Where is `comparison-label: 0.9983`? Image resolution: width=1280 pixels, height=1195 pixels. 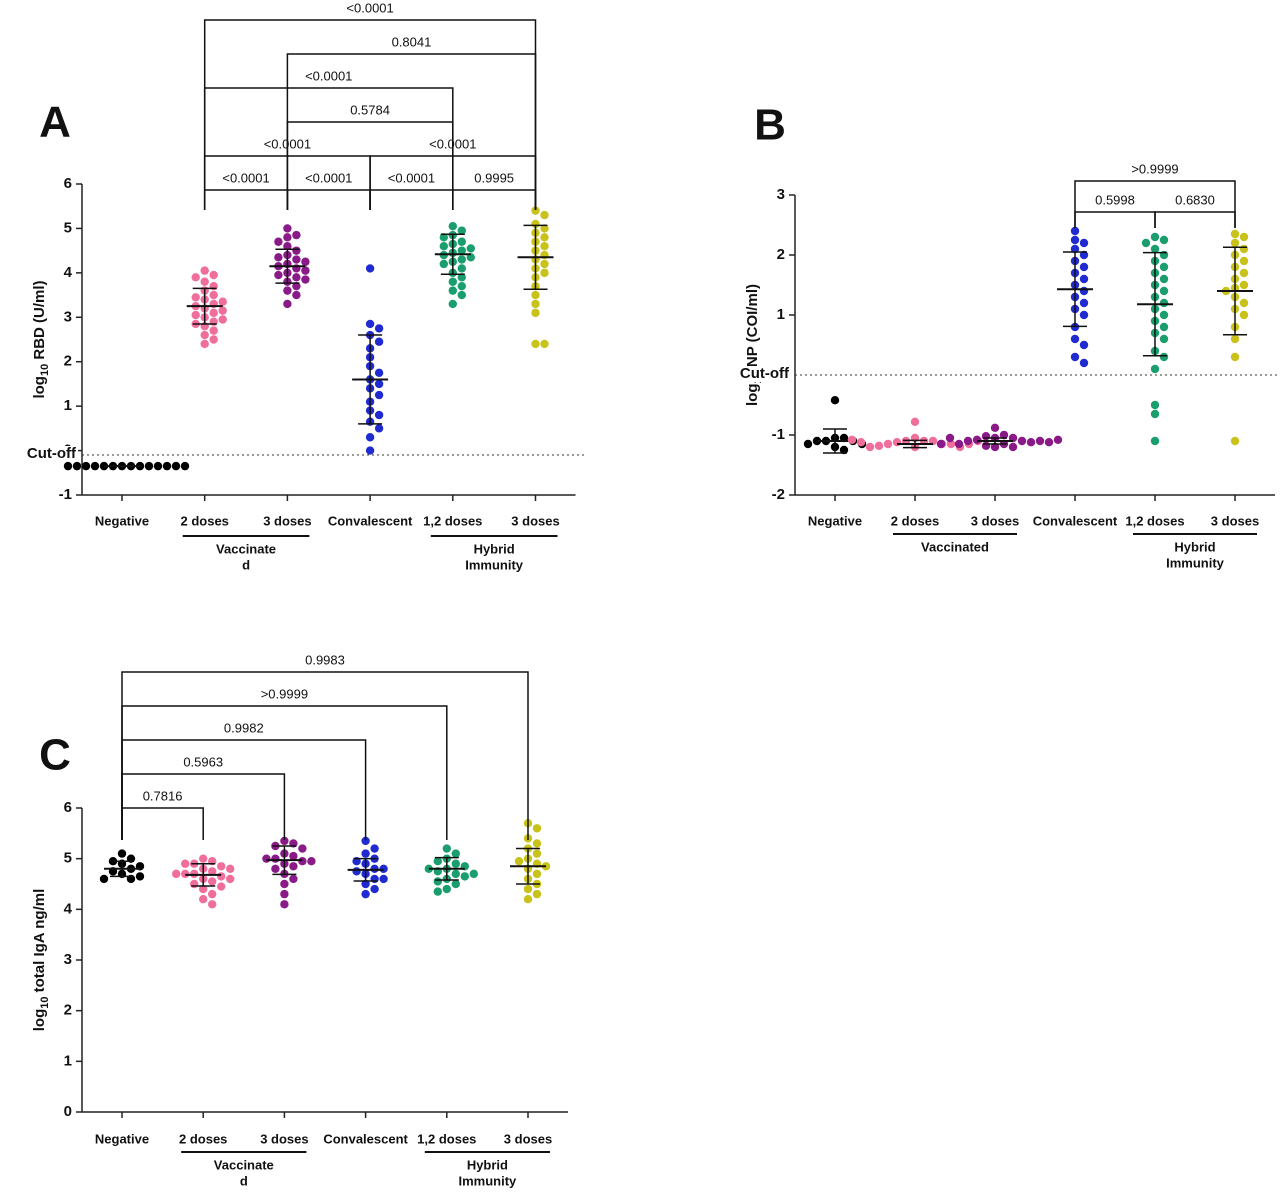
comparison-label: 0.9983 is located at coordinates (325, 659).